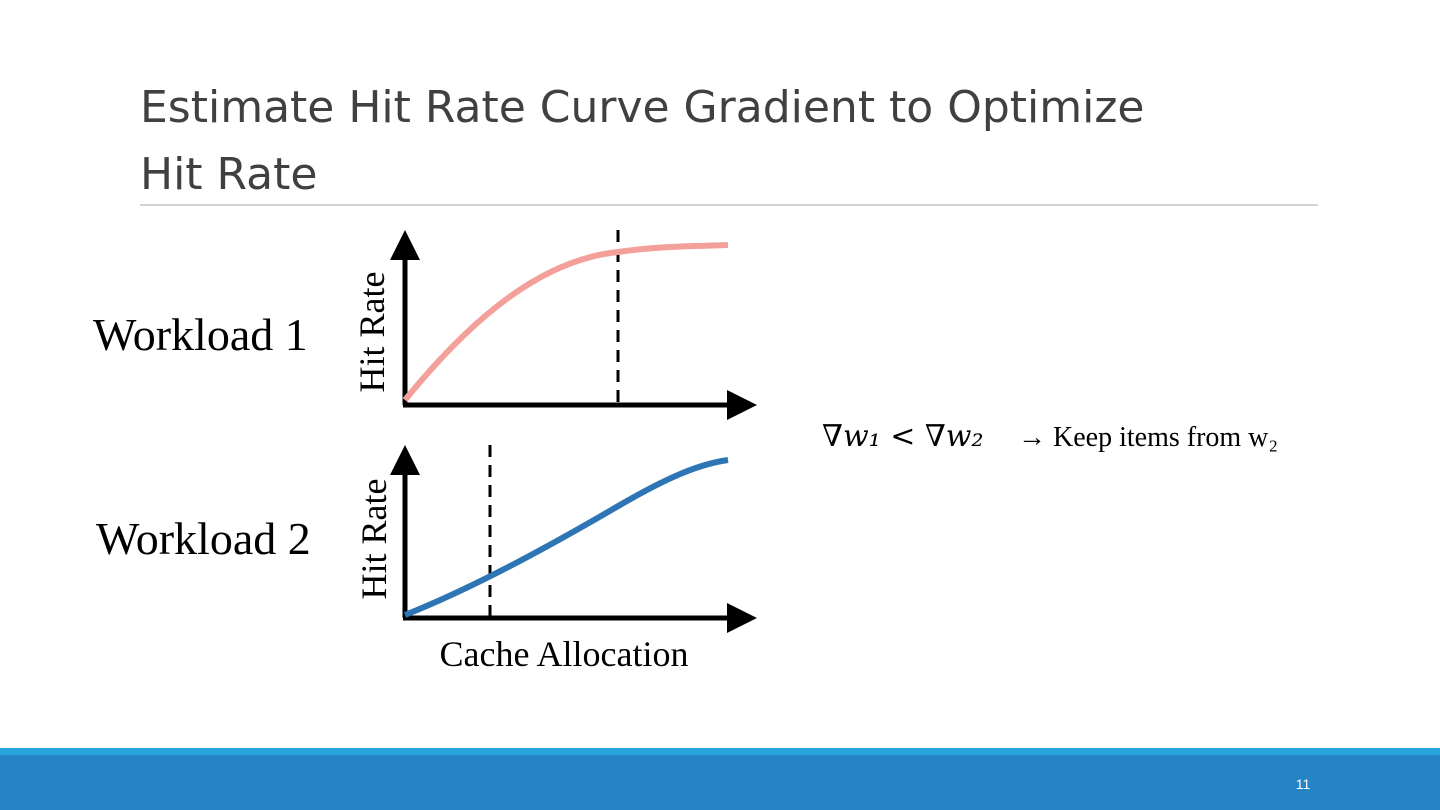 The image size is (1440, 810). I want to click on footer-stripe, so click(720, 751).